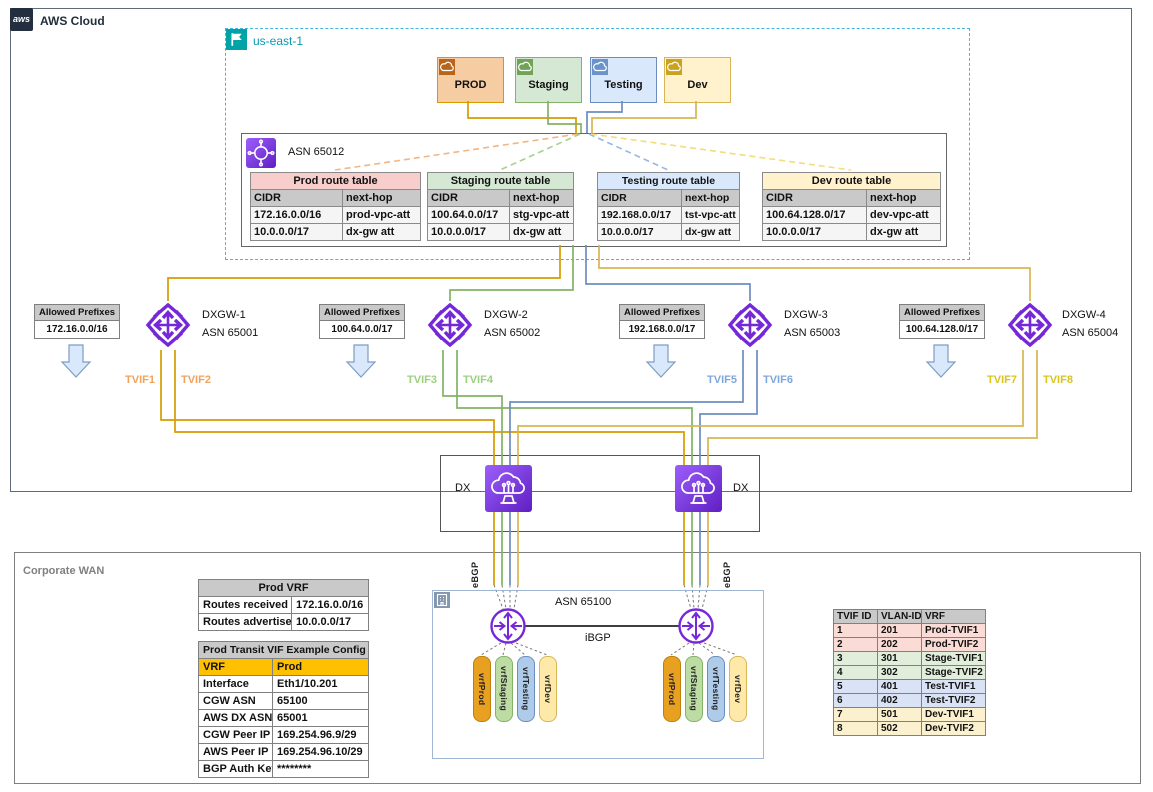 The image size is (1153, 792). Describe the element at coordinates (450, 325) in the screenshot. I see `dxgw-2-icon` at that location.